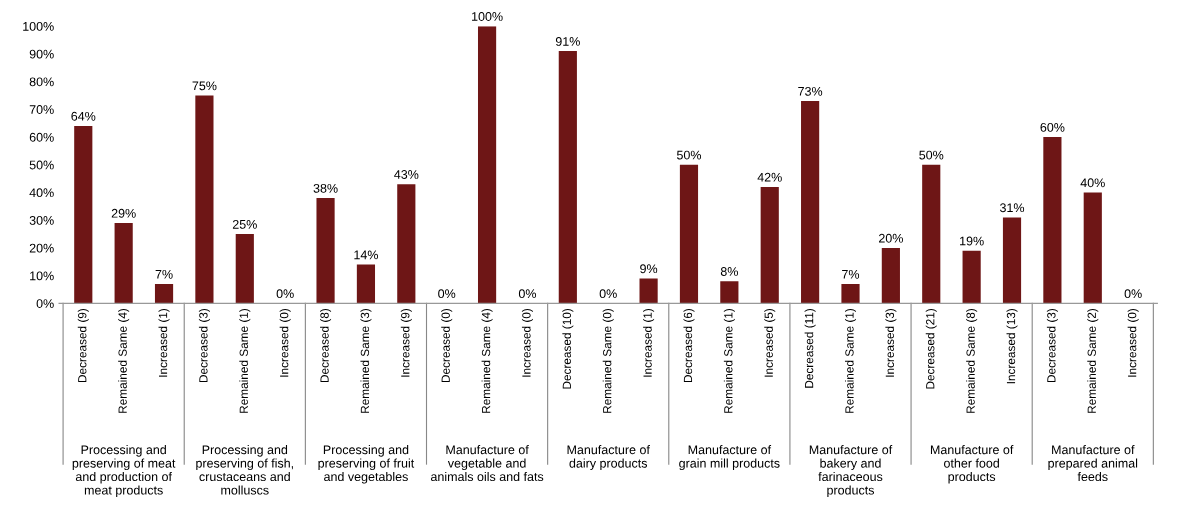  I want to click on data-label: 91%, so click(567, 41).